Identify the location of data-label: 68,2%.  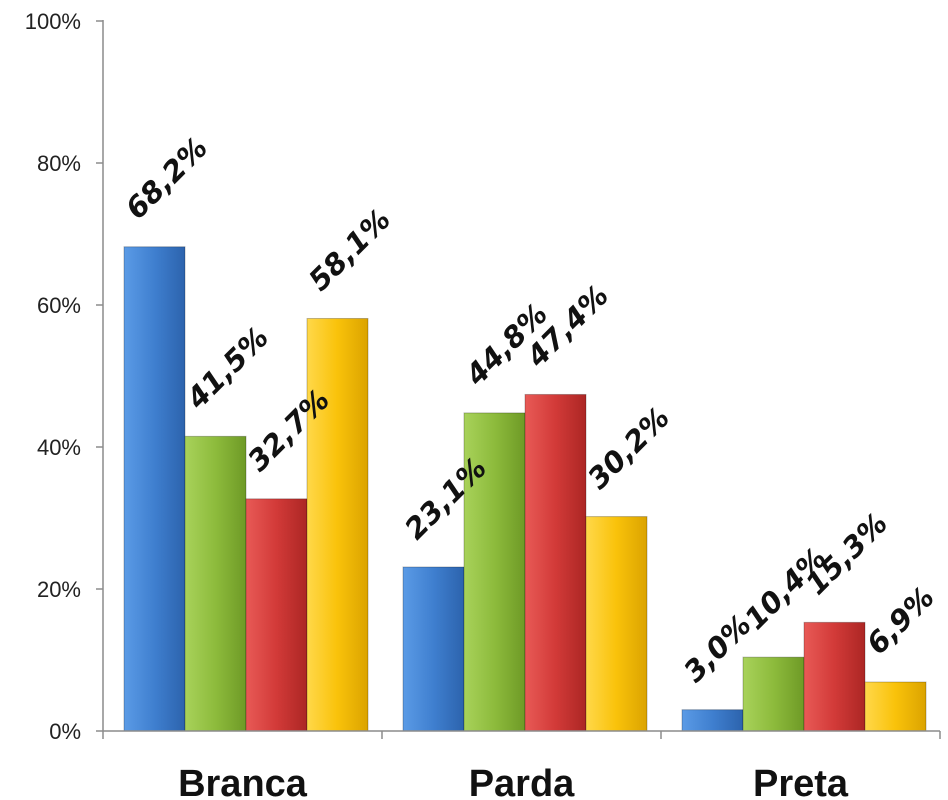
(166, 178).